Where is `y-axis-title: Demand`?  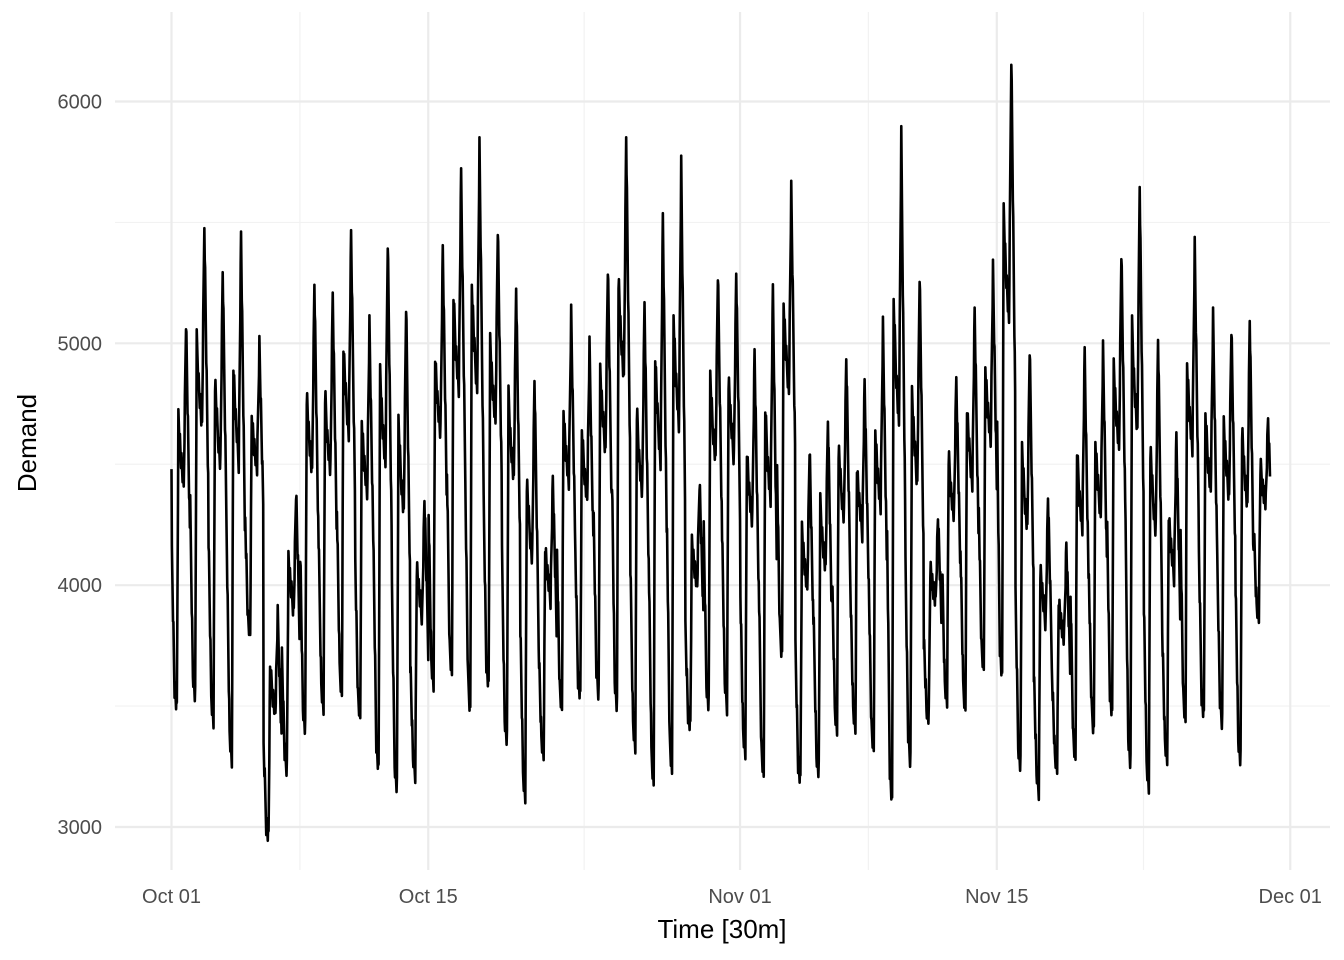 y-axis-title: Demand is located at coordinates (27, 443).